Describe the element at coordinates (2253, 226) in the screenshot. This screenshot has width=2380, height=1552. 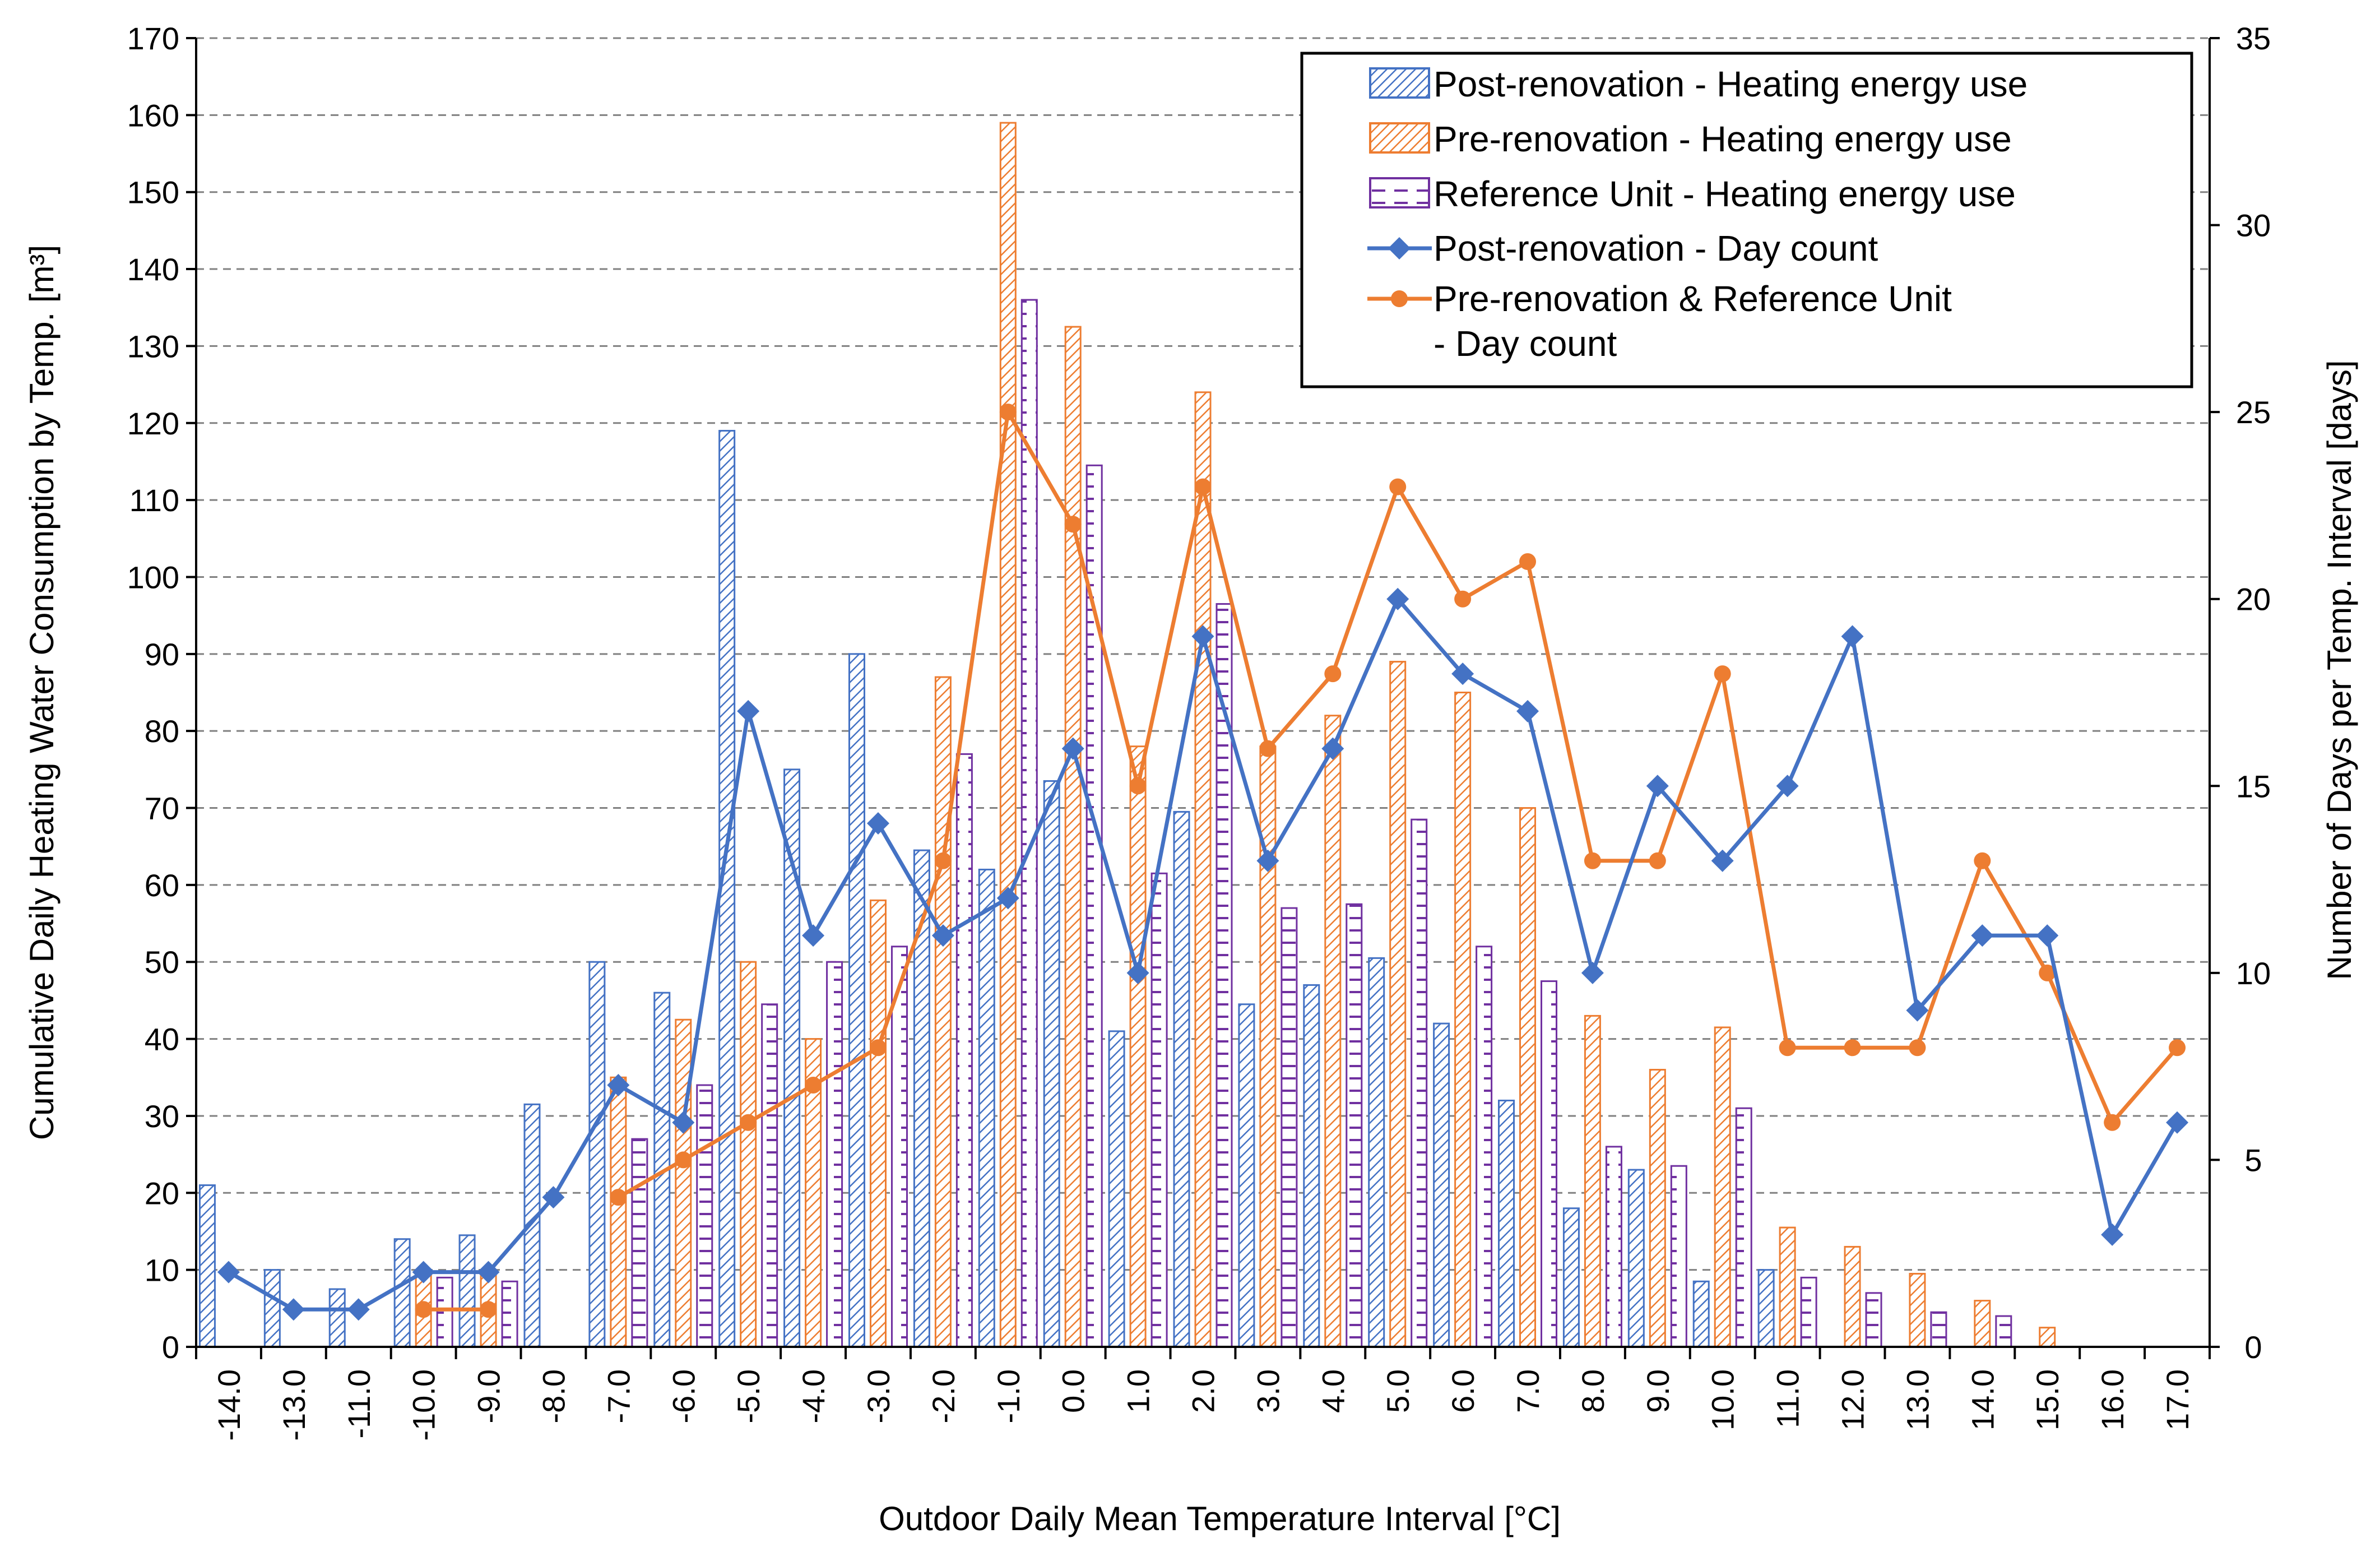
I see `right-tick-label: 30` at that location.